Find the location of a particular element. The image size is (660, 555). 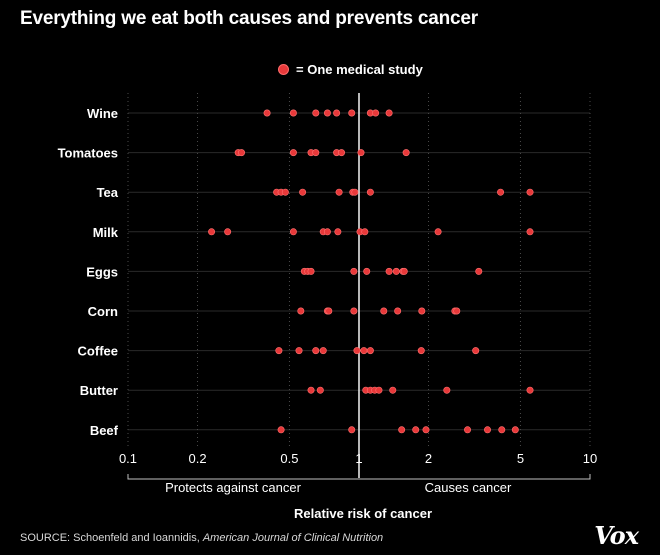

source-journal: American Journal of Clinical Nutrition is located at coordinates (293, 538).